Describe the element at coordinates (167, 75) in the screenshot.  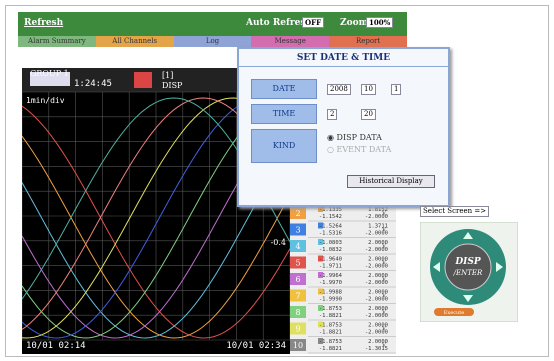
I see `index: [1]` at that location.